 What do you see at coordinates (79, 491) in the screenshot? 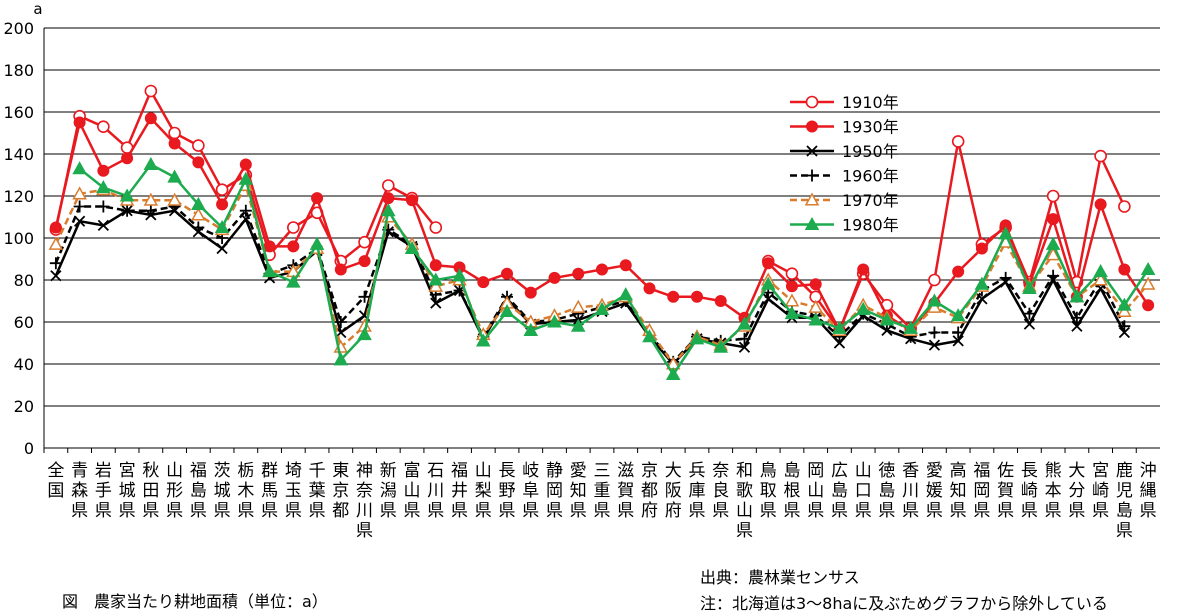
I see `x-tick-label: 青森県` at bounding box center [79, 491].